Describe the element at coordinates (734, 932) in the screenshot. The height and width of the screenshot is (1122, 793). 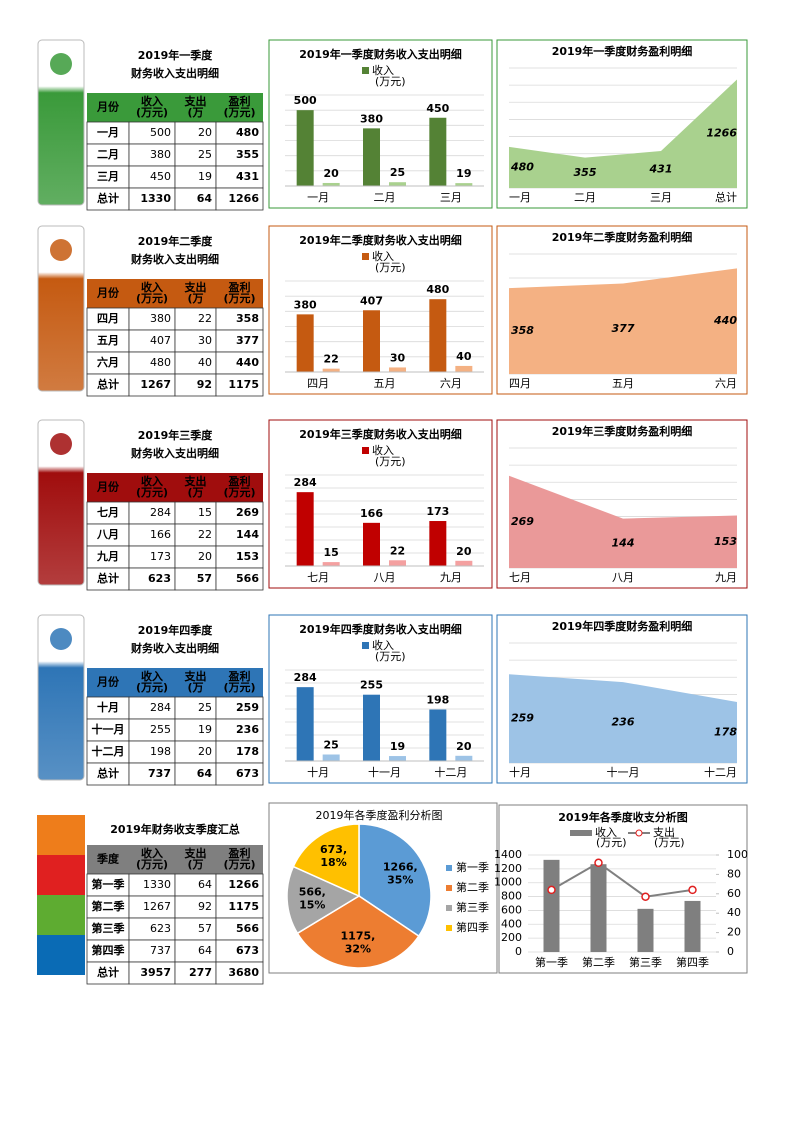
I see `y2-tick-label: 20` at that location.